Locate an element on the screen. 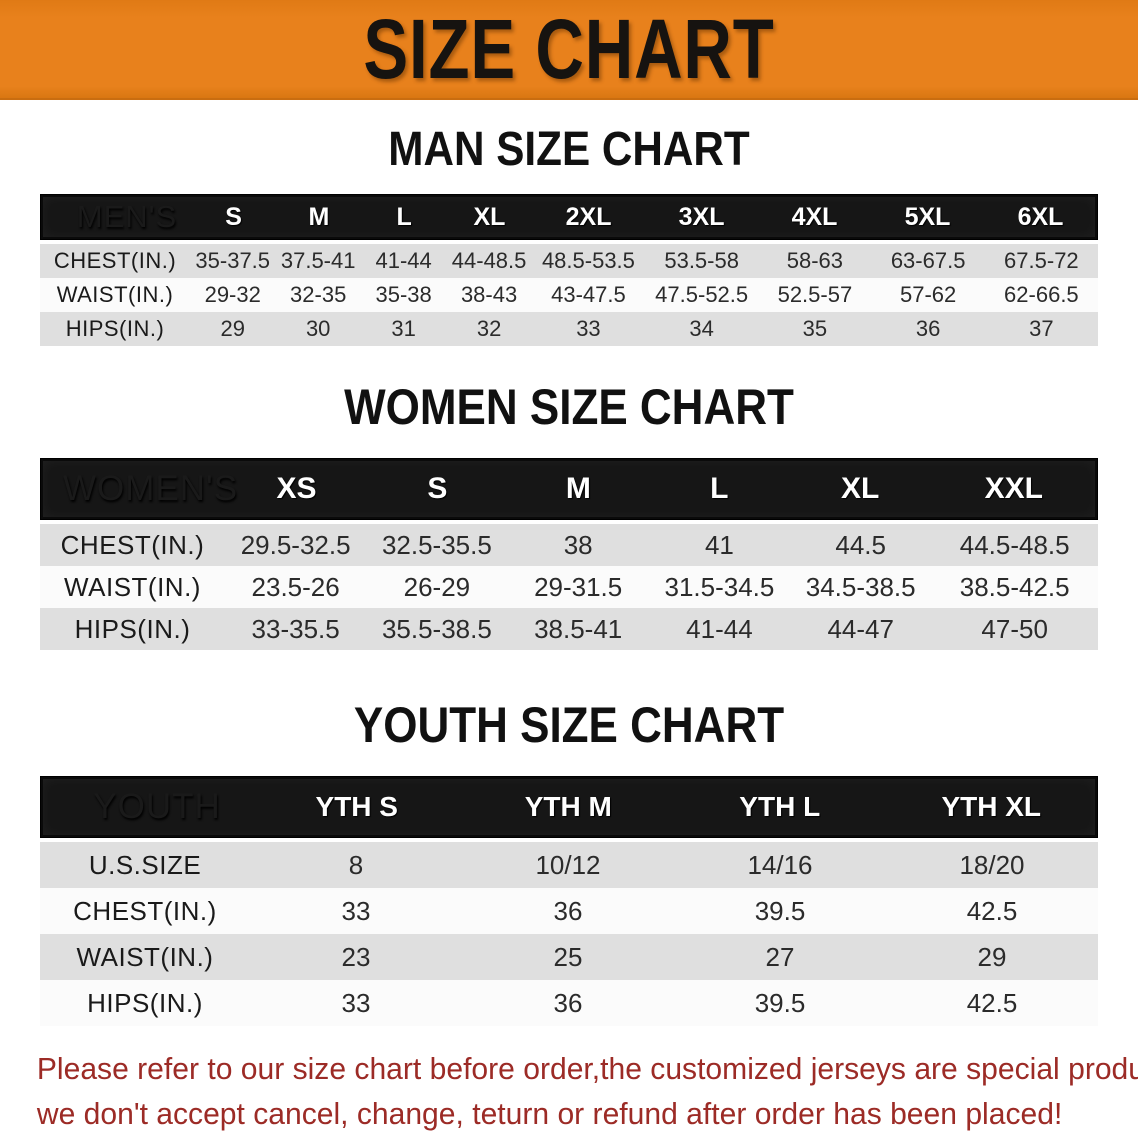  table-cell: 14/16 is located at coordinates (780, 864).